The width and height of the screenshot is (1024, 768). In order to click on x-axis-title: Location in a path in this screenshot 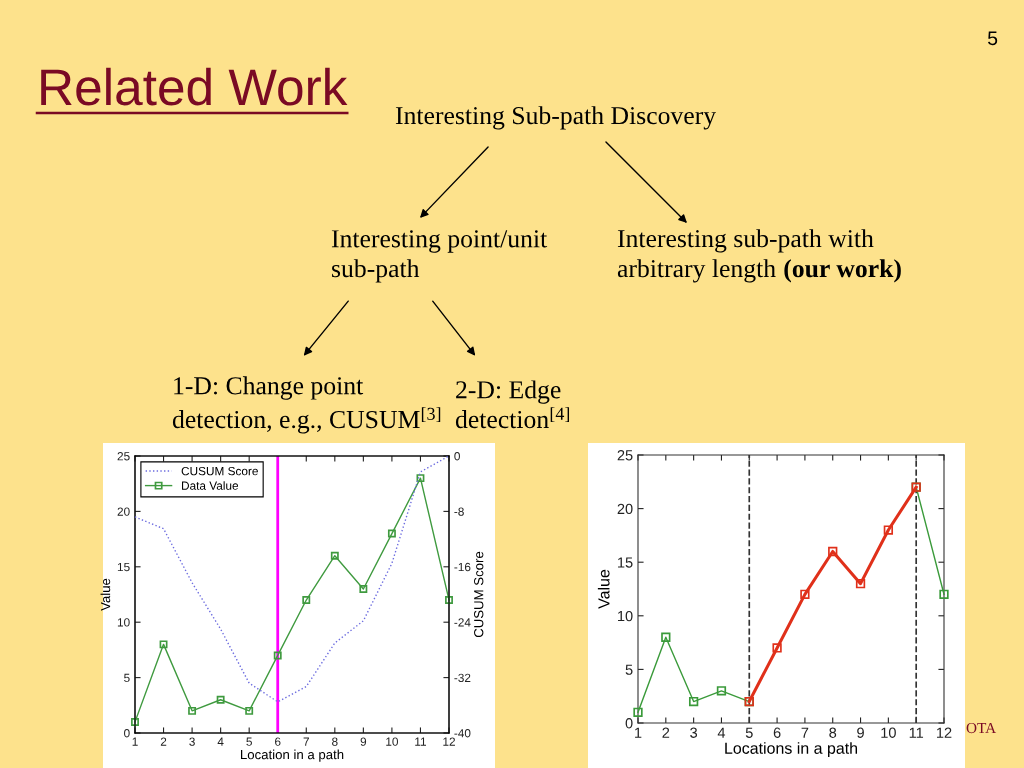, I will do `click(292, 755)`.